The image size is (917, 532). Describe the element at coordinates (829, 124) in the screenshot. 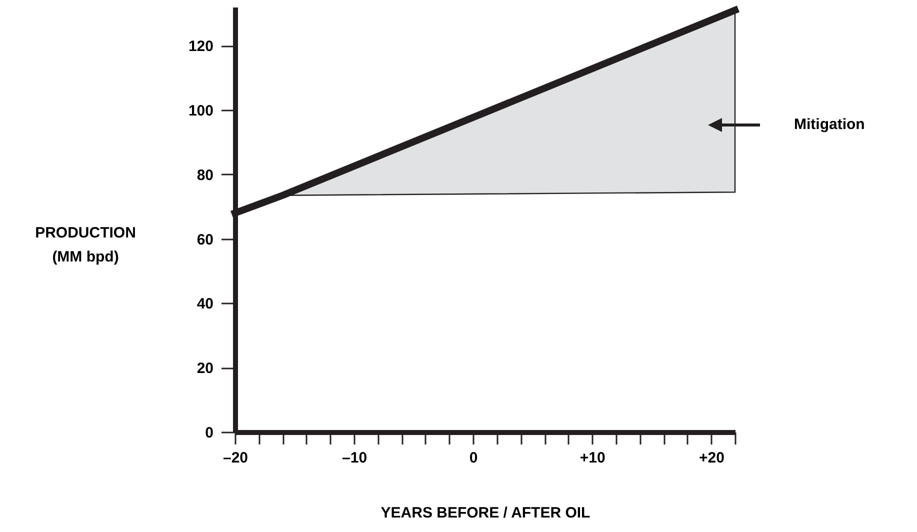

I see `text: Mitigation` at that location.